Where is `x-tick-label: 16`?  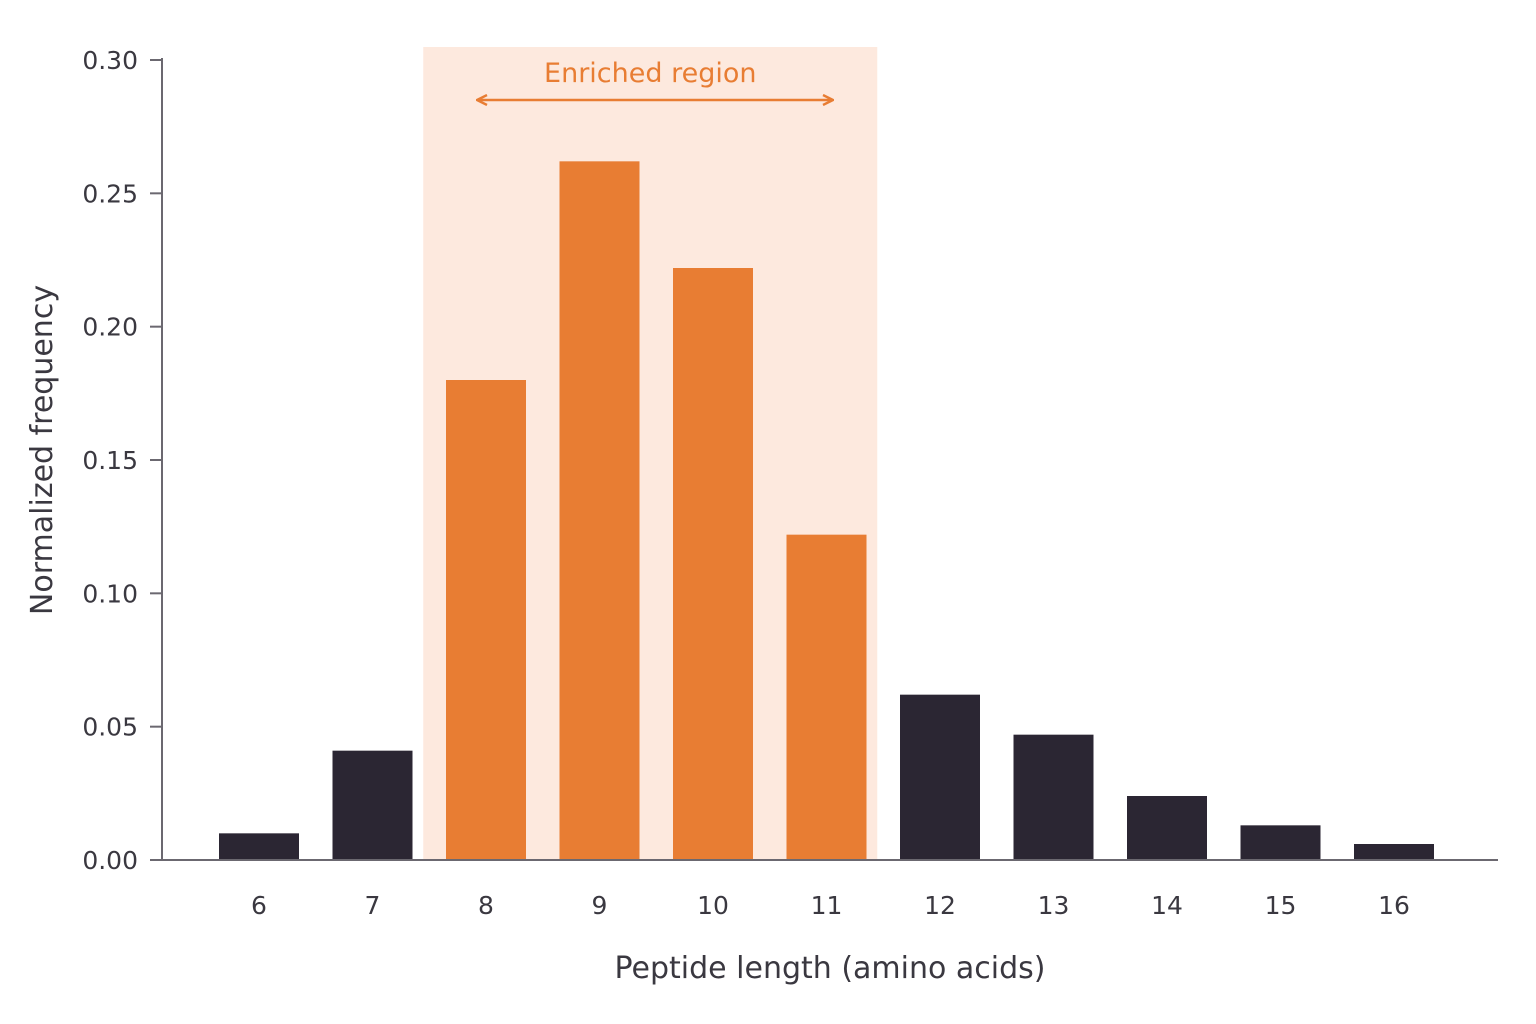 x-tick-label: 16 is located at coordinates (1394, 905).